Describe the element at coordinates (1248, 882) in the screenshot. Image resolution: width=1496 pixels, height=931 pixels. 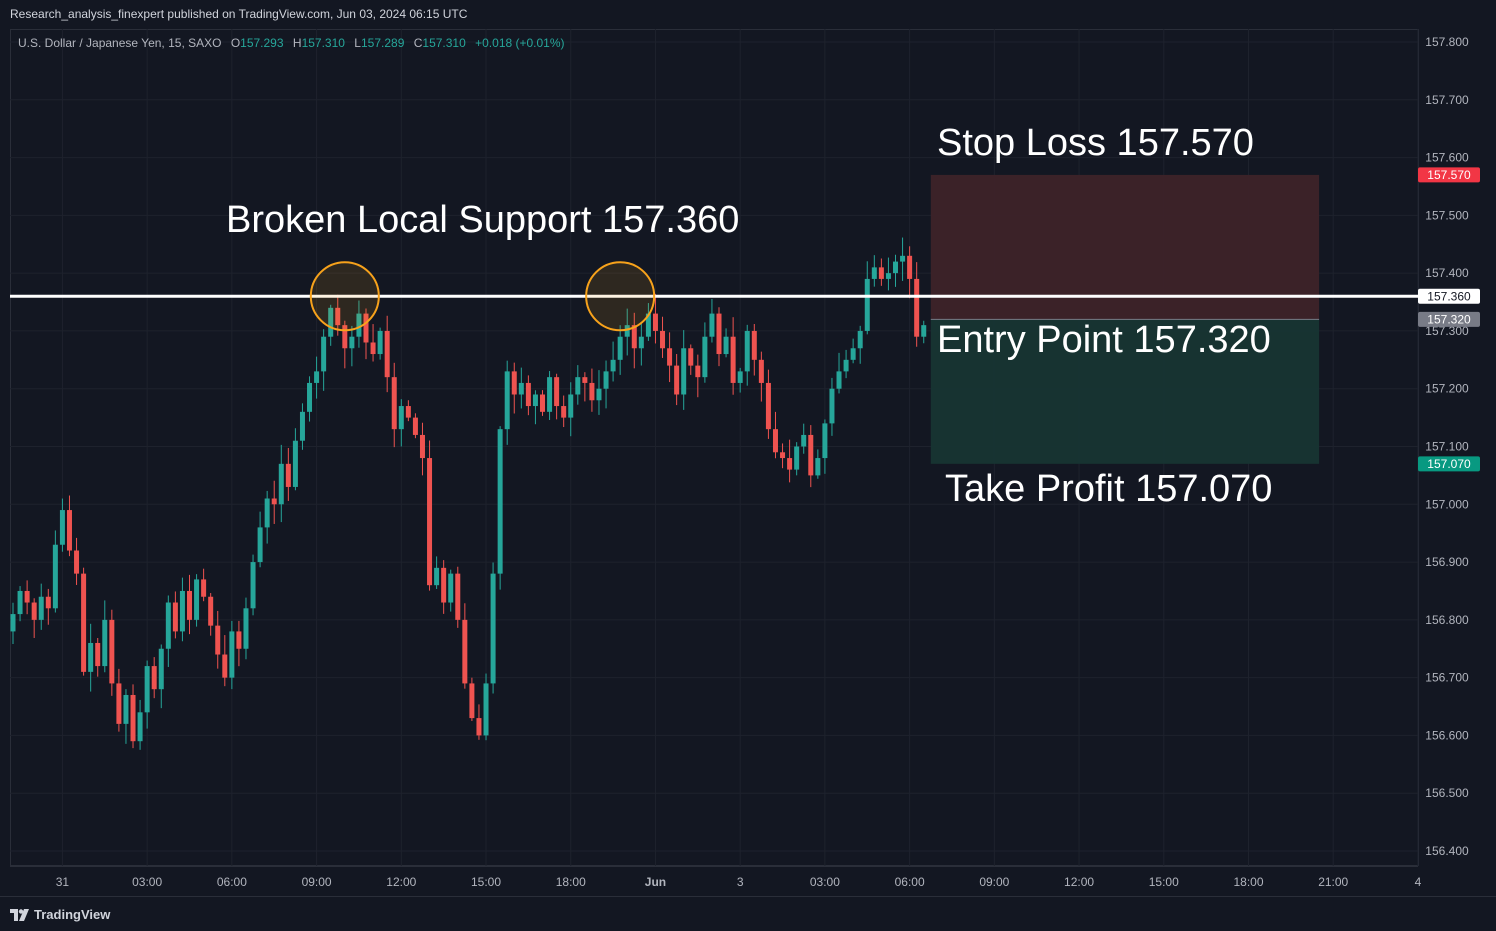
I see `time-tick-label: 18:00` at that location.